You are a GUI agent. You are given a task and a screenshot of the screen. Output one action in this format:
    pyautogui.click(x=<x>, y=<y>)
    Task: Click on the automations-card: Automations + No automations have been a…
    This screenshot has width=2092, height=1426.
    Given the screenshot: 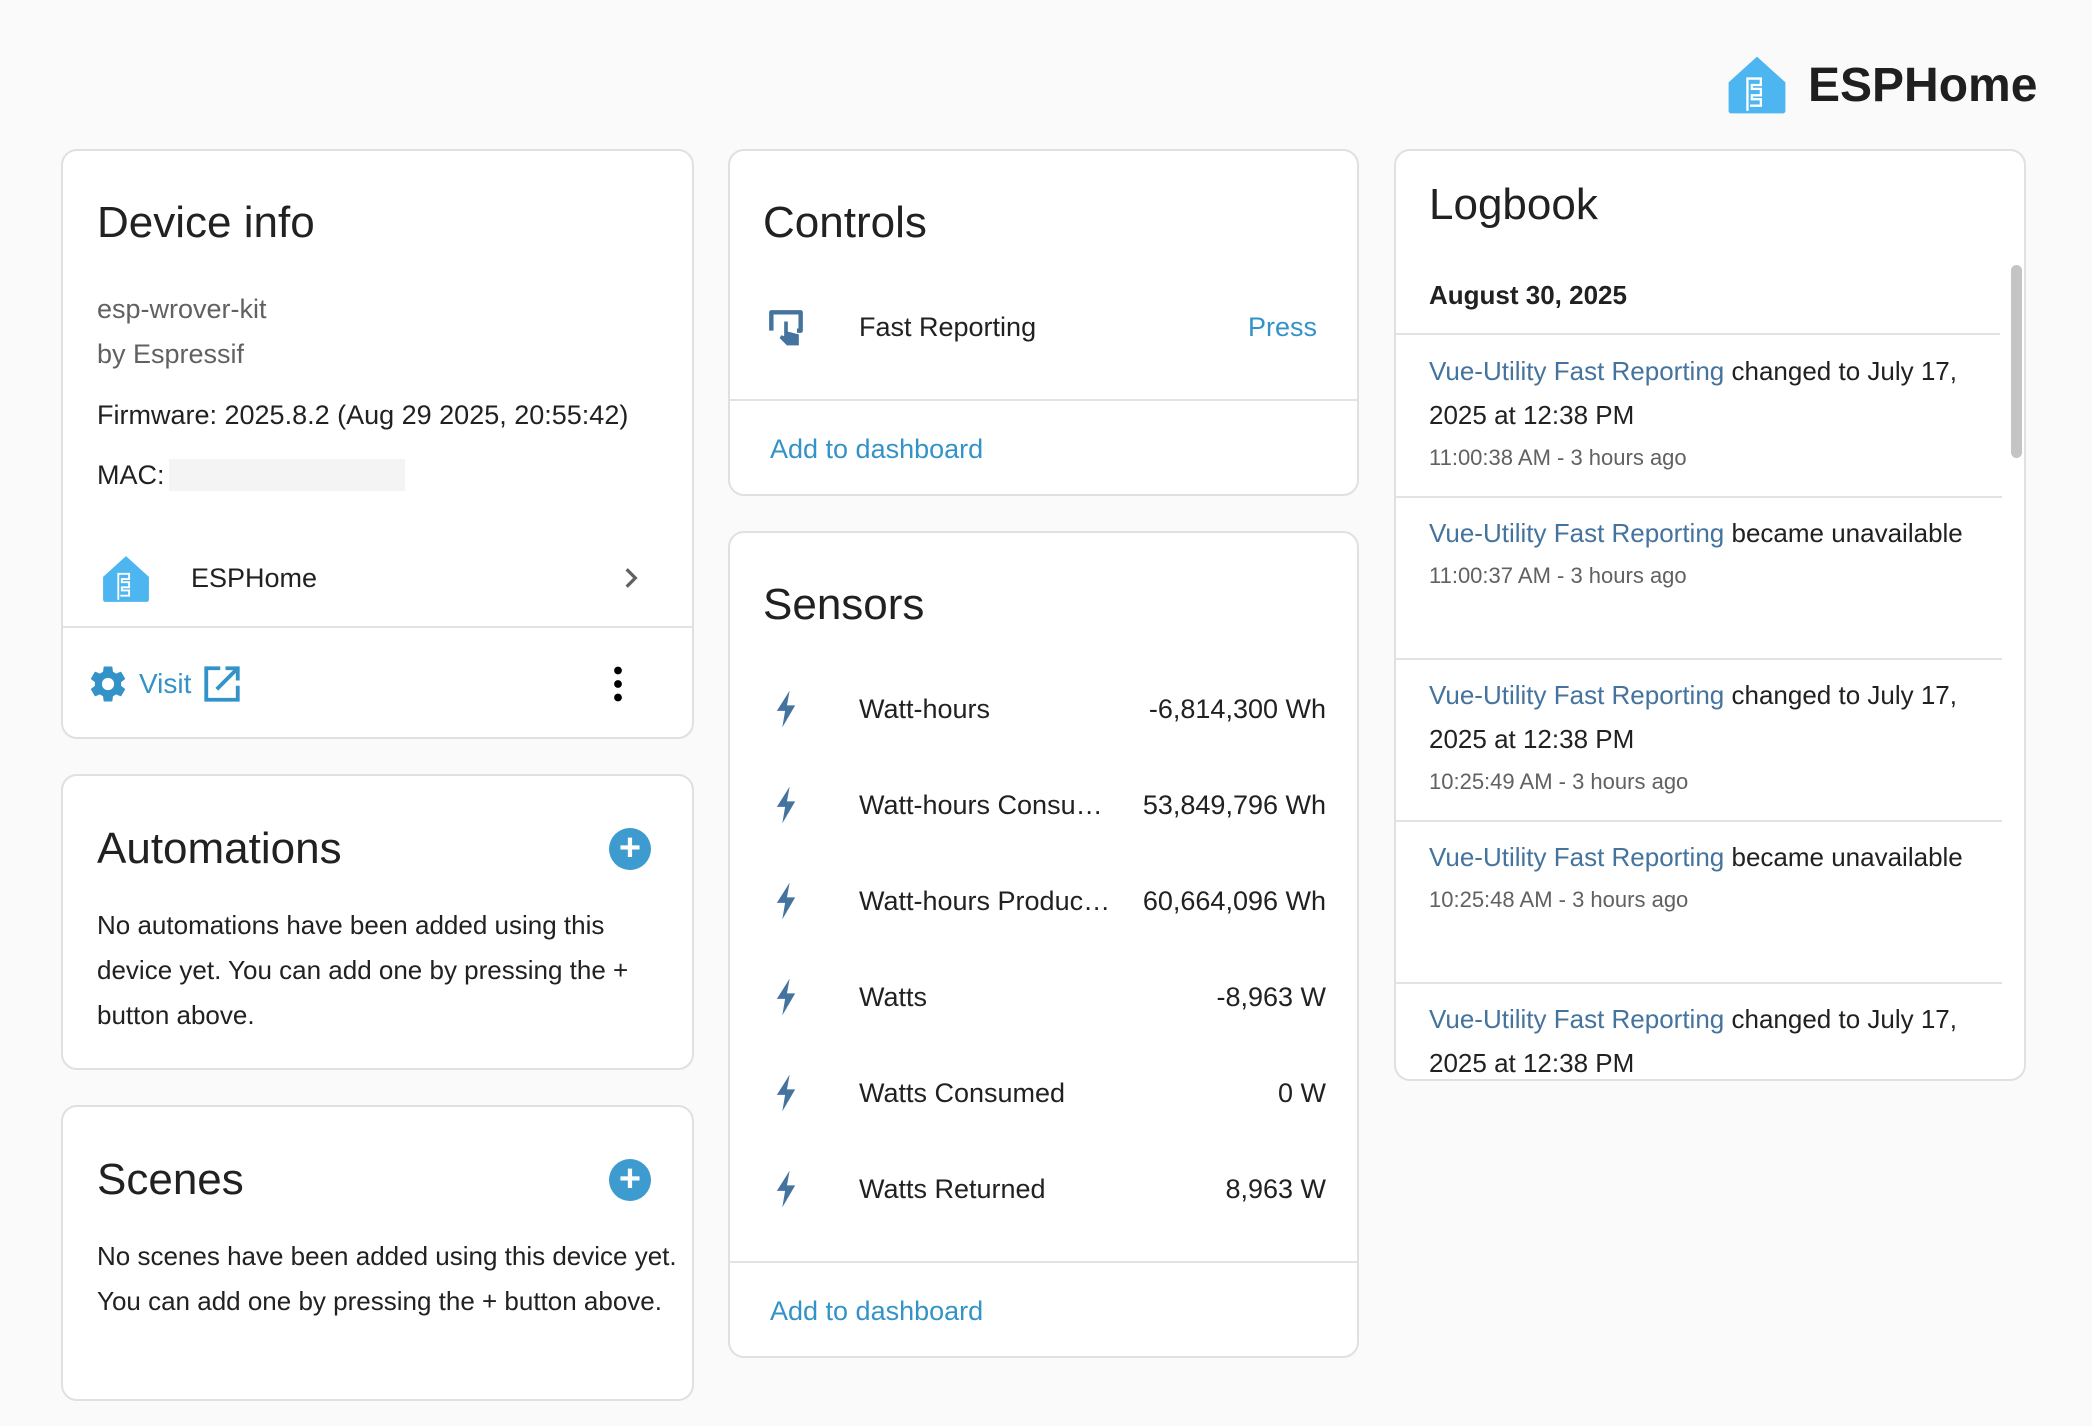 What is the action you would take?
    pyautogui.click(x=377, y=922)
    